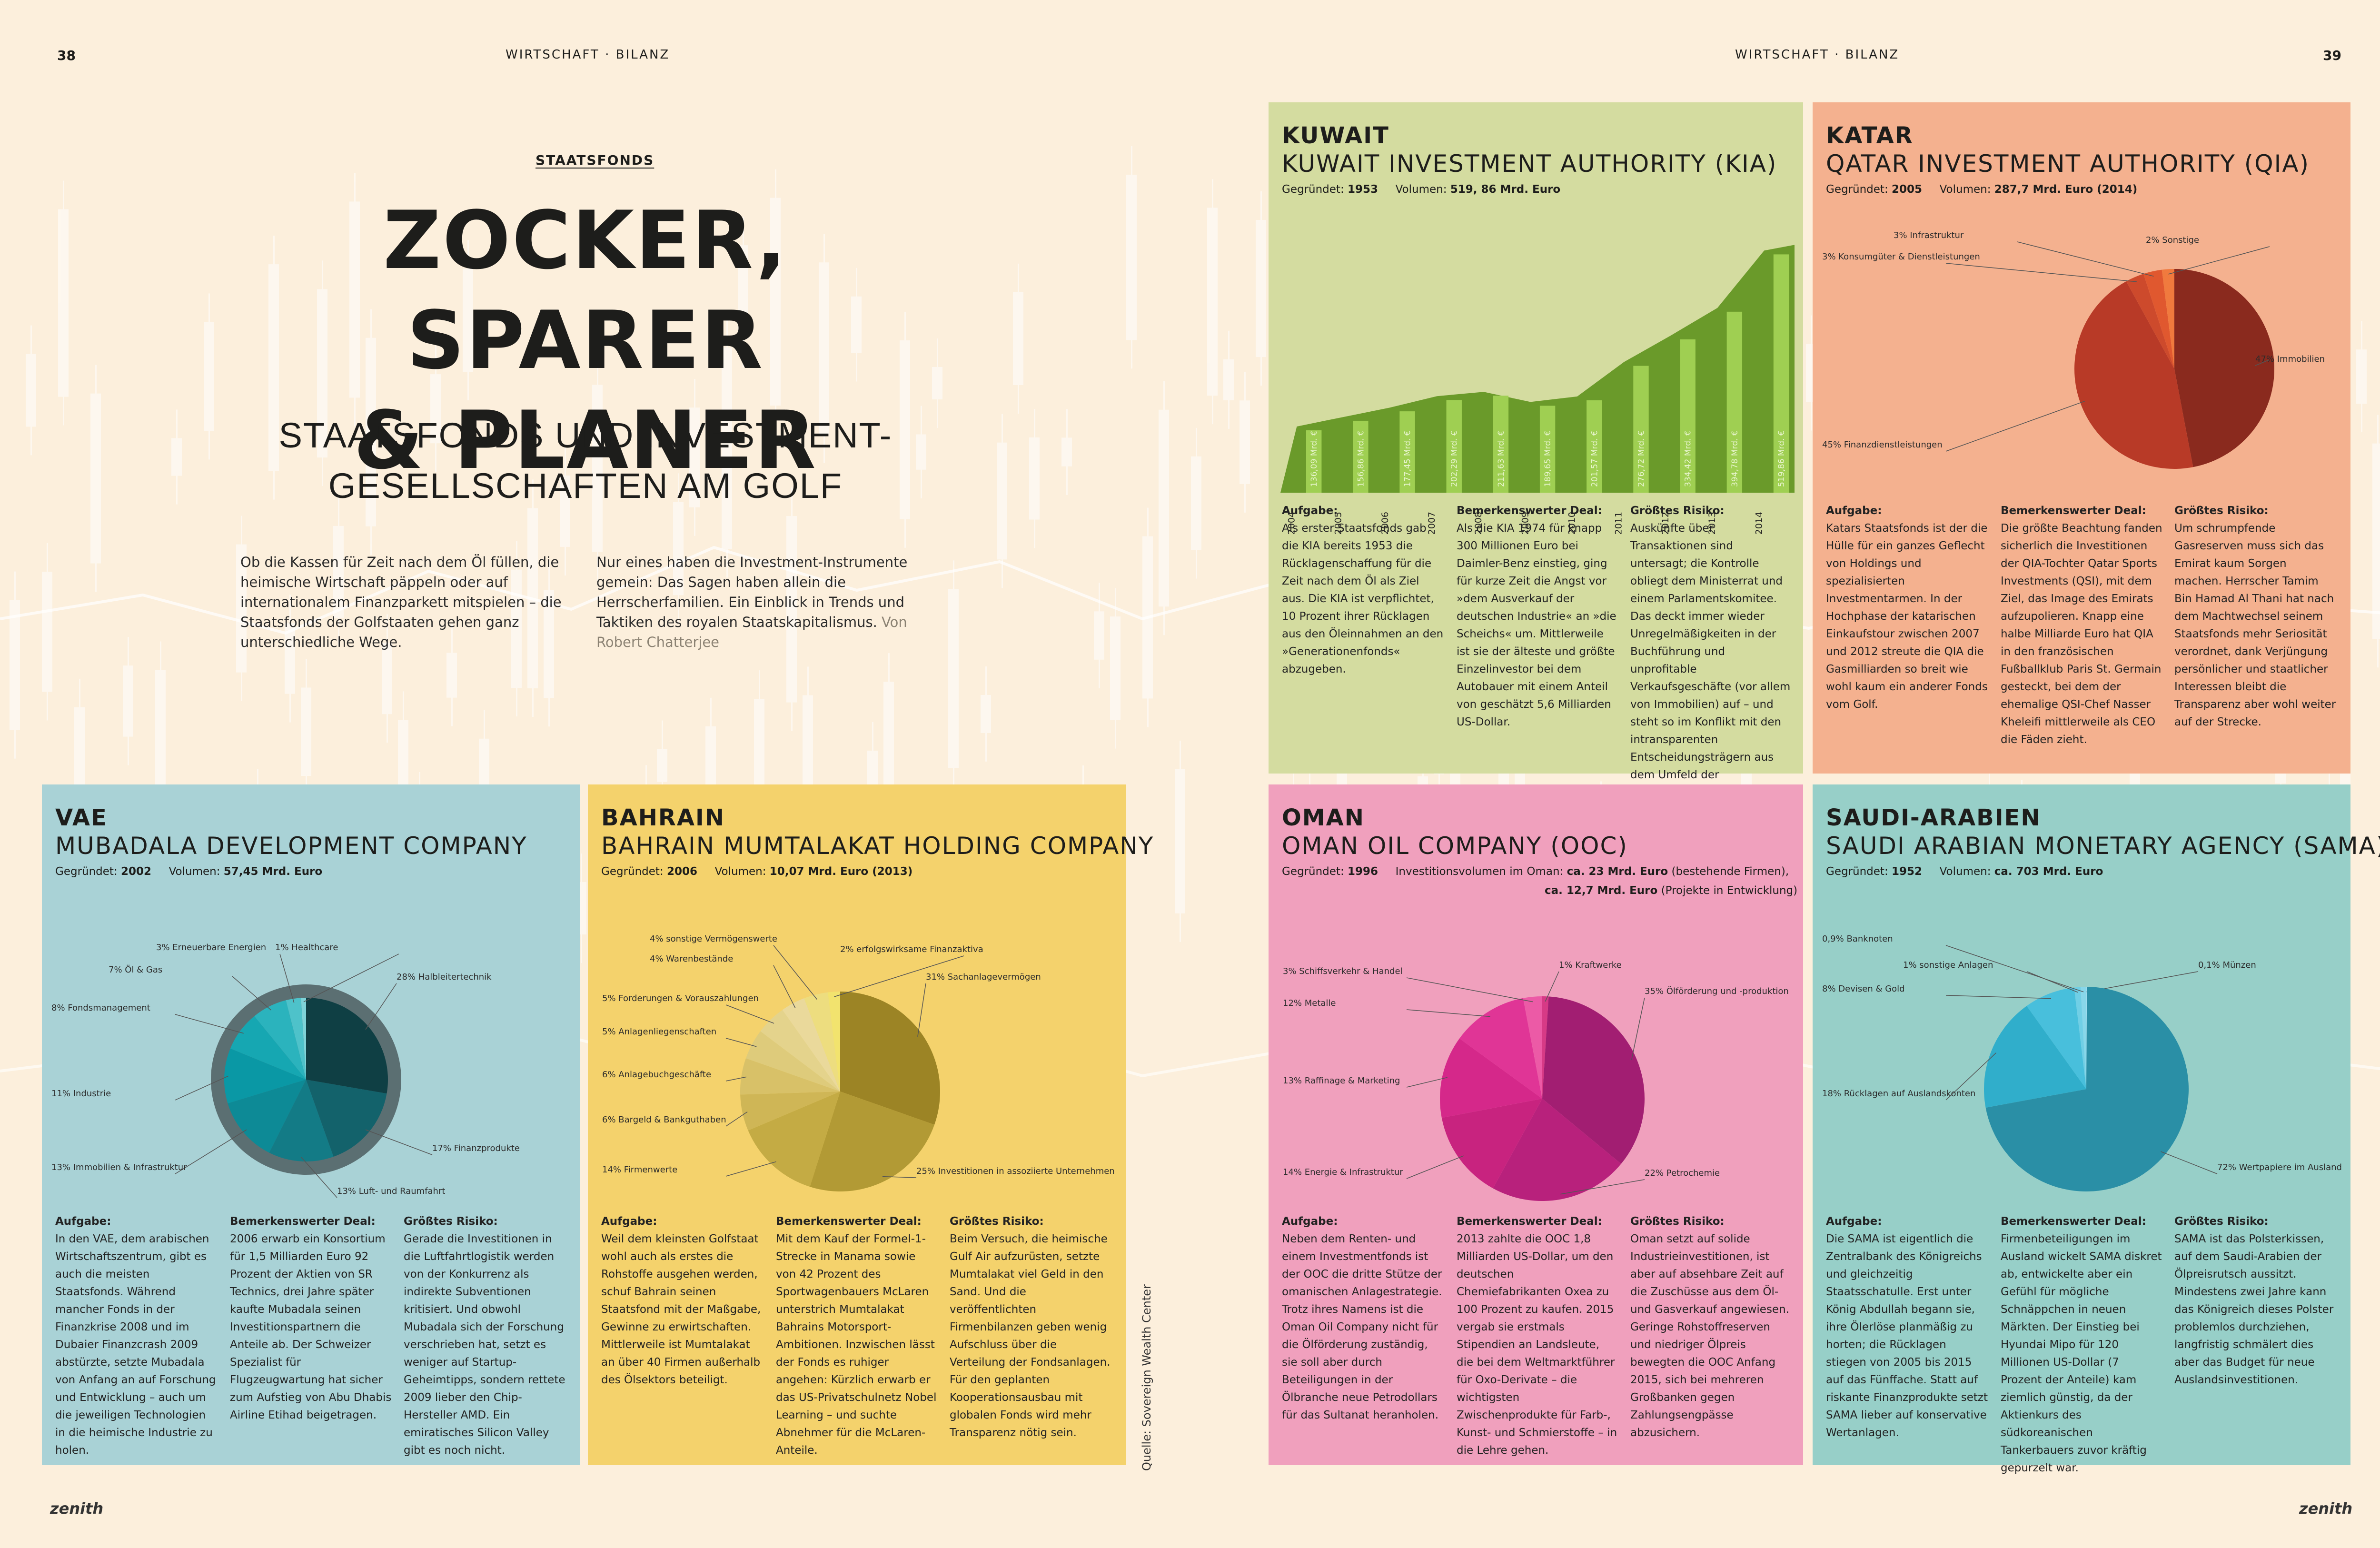  What do you see at coordinates (2083, 1038) in the screenshot?
I see `pie-slice-banknoten` at bounding box center [2083, 1038].